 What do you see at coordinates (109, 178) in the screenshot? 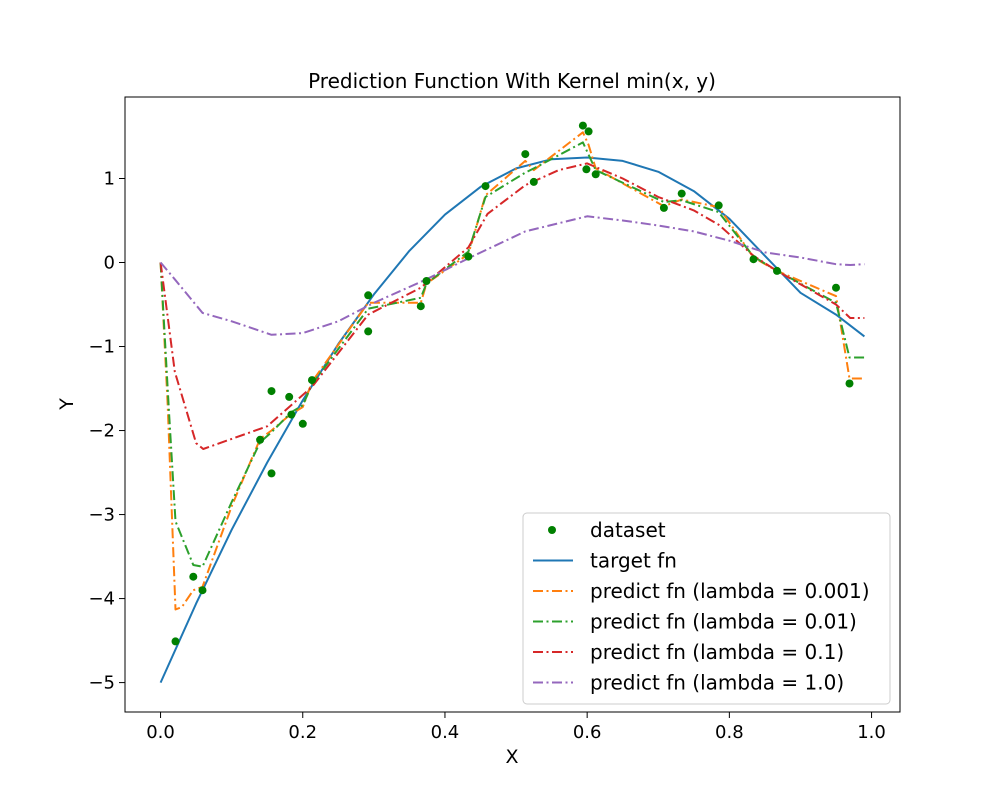
I see `y-tick-label: 1` at bounding box center [109, 178].